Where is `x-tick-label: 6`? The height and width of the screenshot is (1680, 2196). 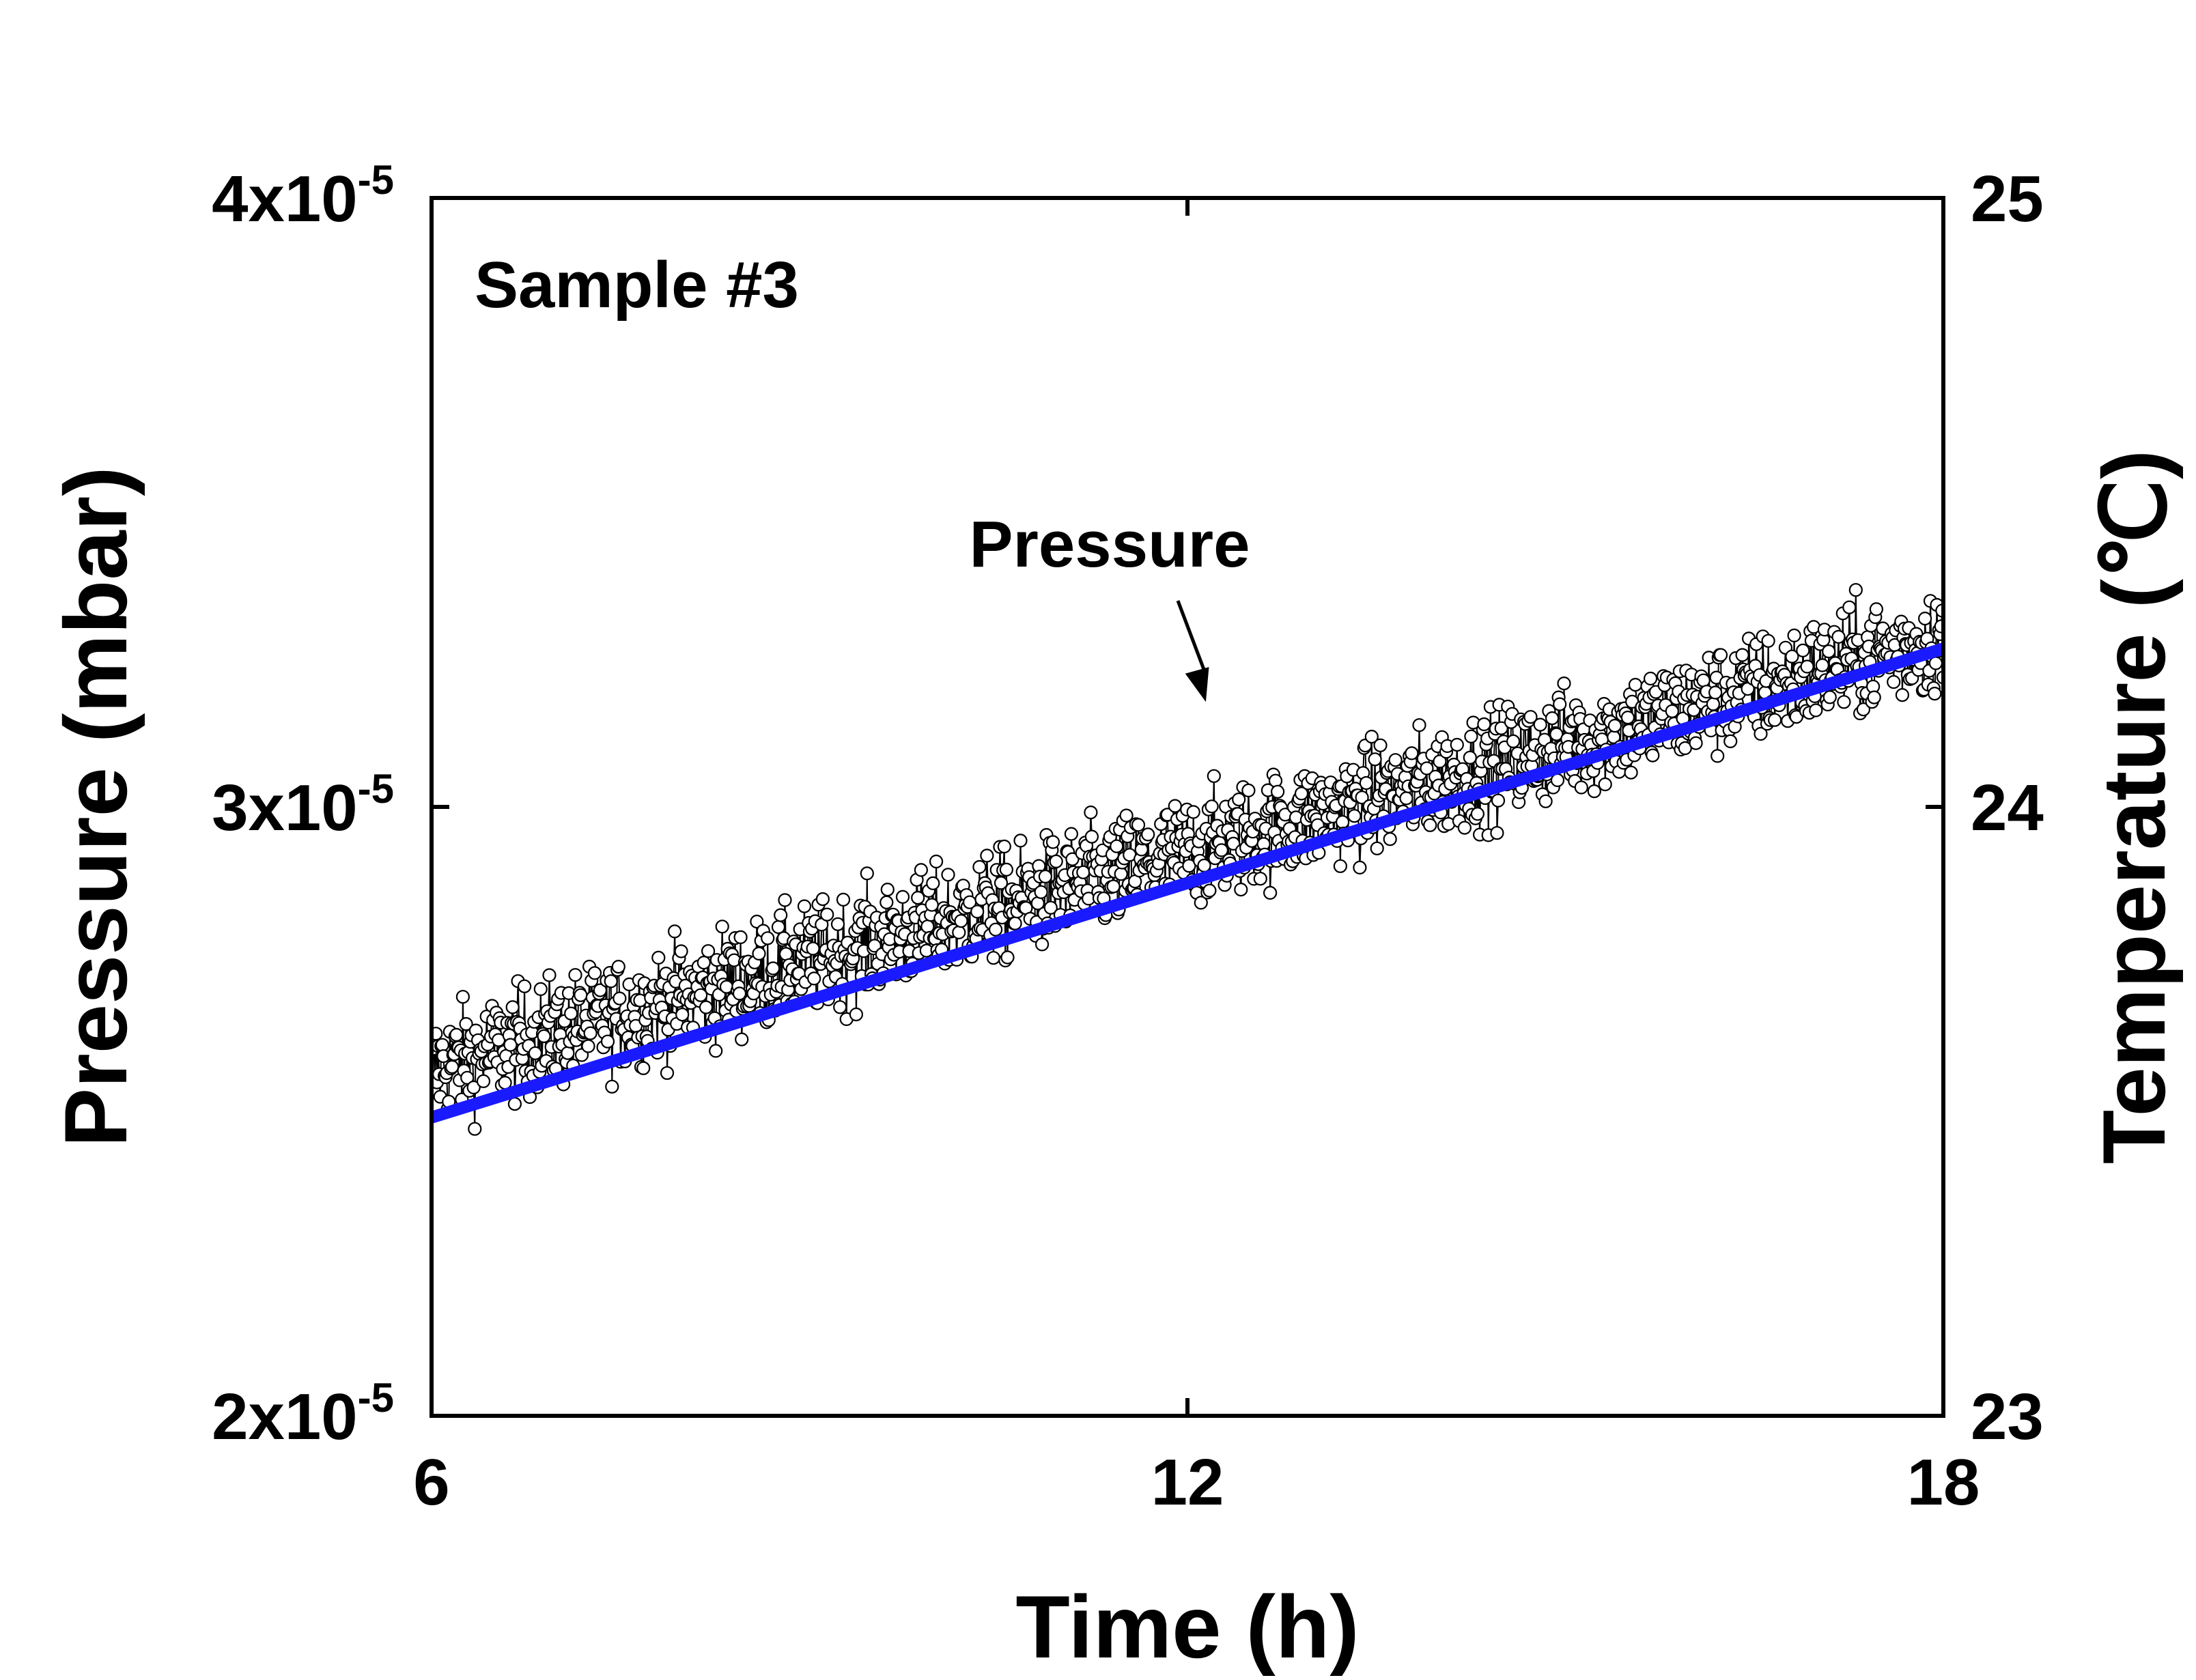 x-tick-label: 6 is located at coordinates (431, 1482).